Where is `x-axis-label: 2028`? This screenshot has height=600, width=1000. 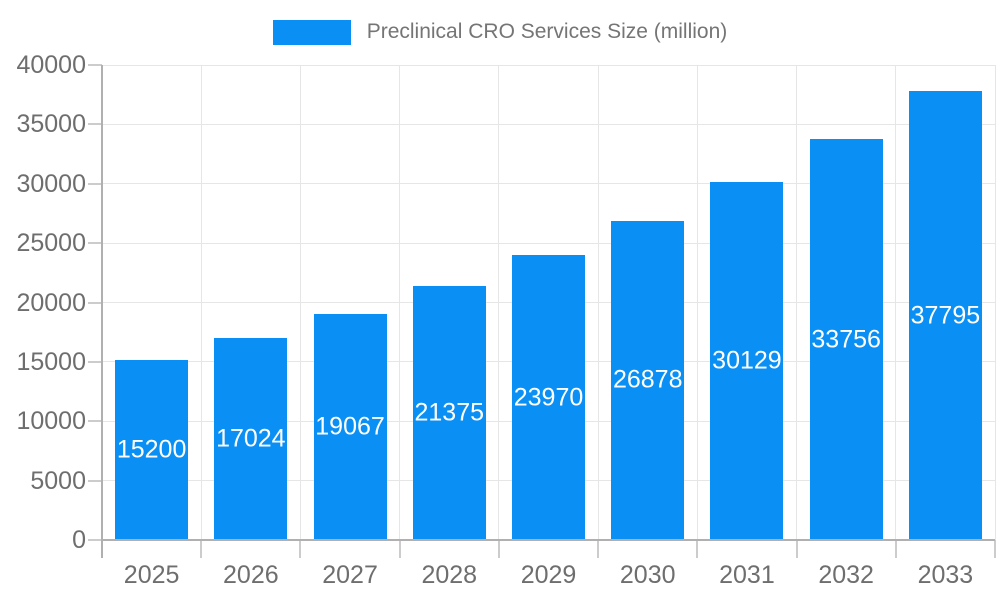 x-axis-label: 2028 is located at coordinates (449, 575).